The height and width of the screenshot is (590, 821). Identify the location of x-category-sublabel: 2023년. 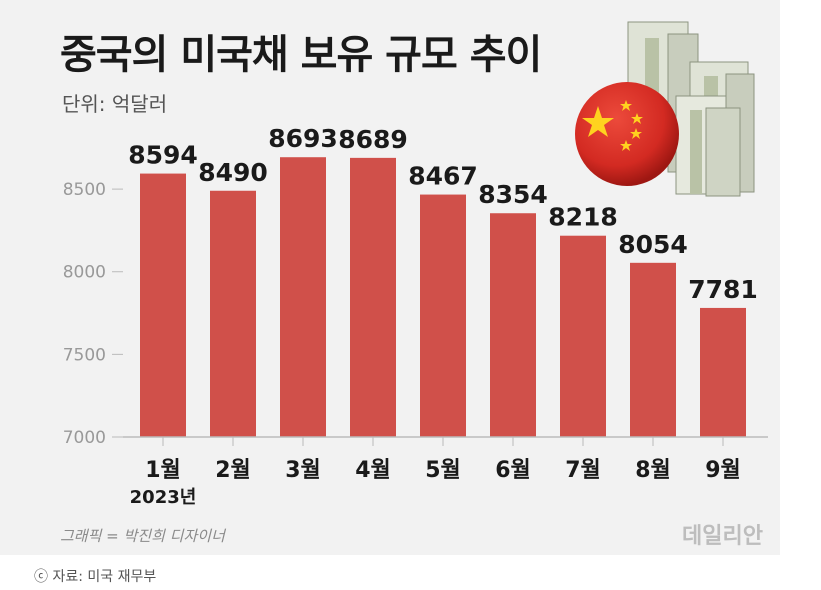
(163, 497).